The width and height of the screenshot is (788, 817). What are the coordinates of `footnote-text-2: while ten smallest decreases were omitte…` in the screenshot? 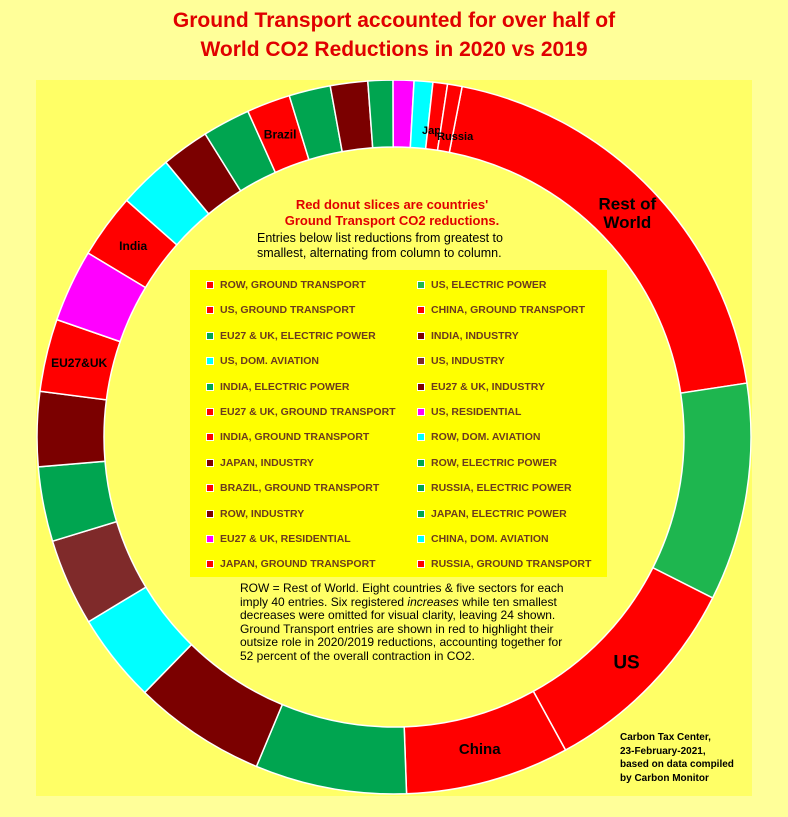 It's located at (401, 628).